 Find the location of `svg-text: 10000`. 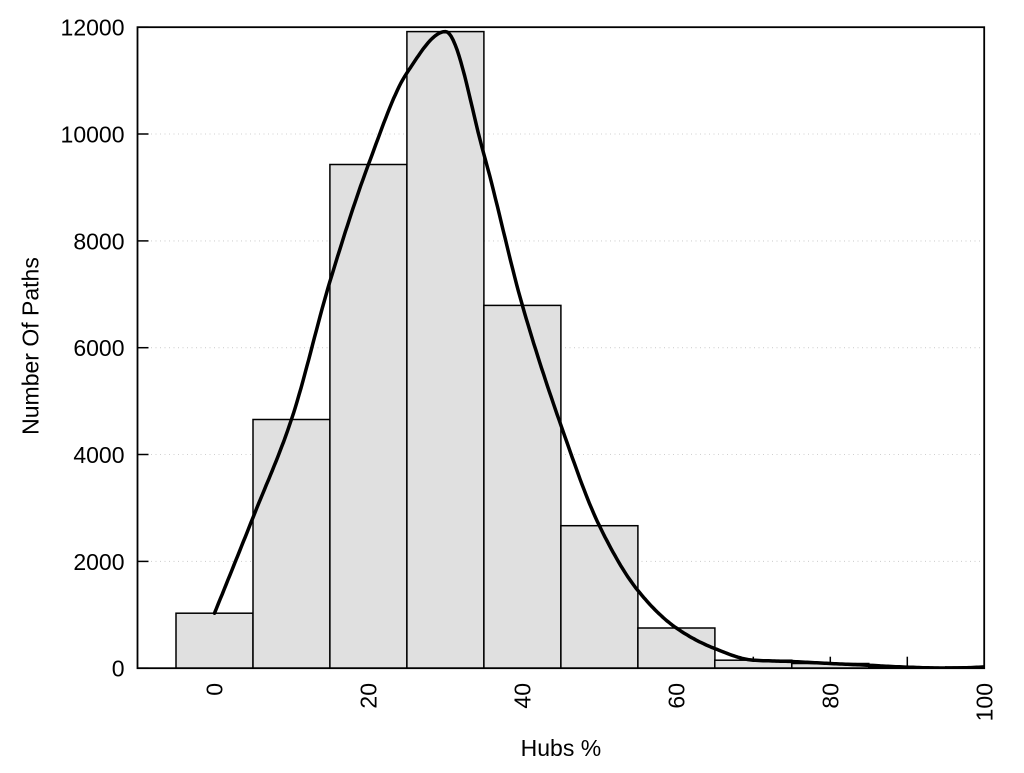

svg-text: 10000 is located at coordinates (93, 135).